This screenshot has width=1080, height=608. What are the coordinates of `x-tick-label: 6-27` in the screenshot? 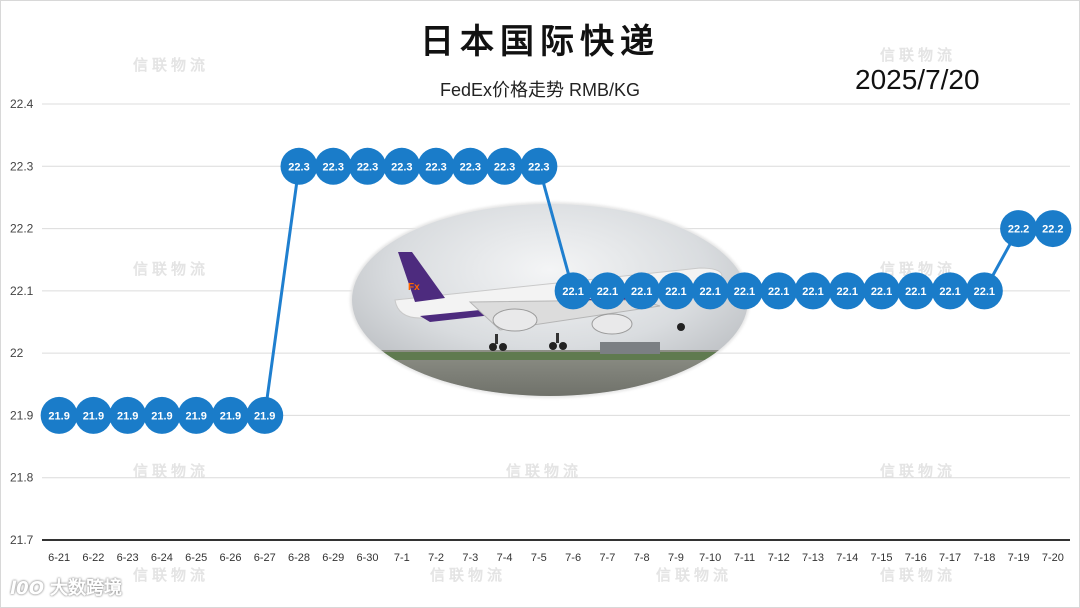 It's located at (265, 558).